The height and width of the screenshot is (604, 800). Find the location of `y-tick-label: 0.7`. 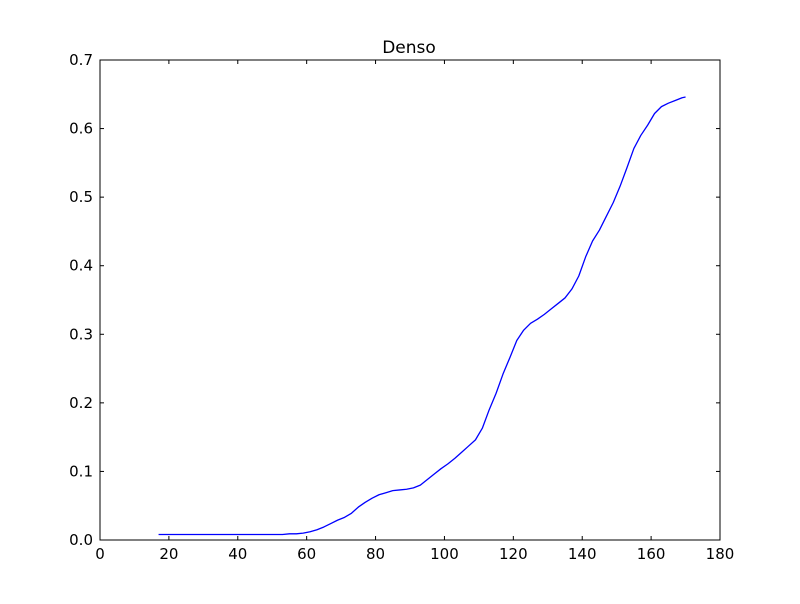

y-tick-label: 0.7 is located at coordinates (81, 60).